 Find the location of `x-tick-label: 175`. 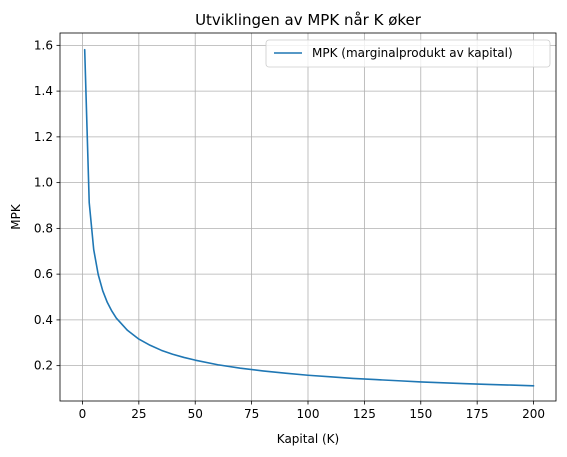

x-tick-label: 175 is located at coordinates (477, 414).